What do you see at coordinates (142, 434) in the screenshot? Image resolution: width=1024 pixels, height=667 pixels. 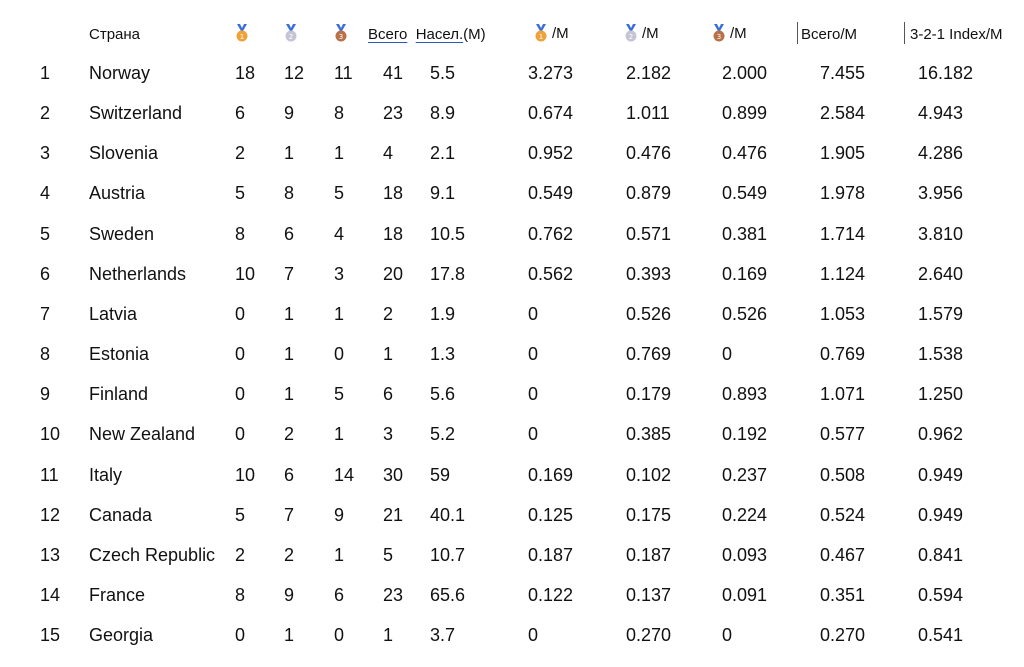 I see `cell-country: New Zealand` at bounding box center [142, 434].